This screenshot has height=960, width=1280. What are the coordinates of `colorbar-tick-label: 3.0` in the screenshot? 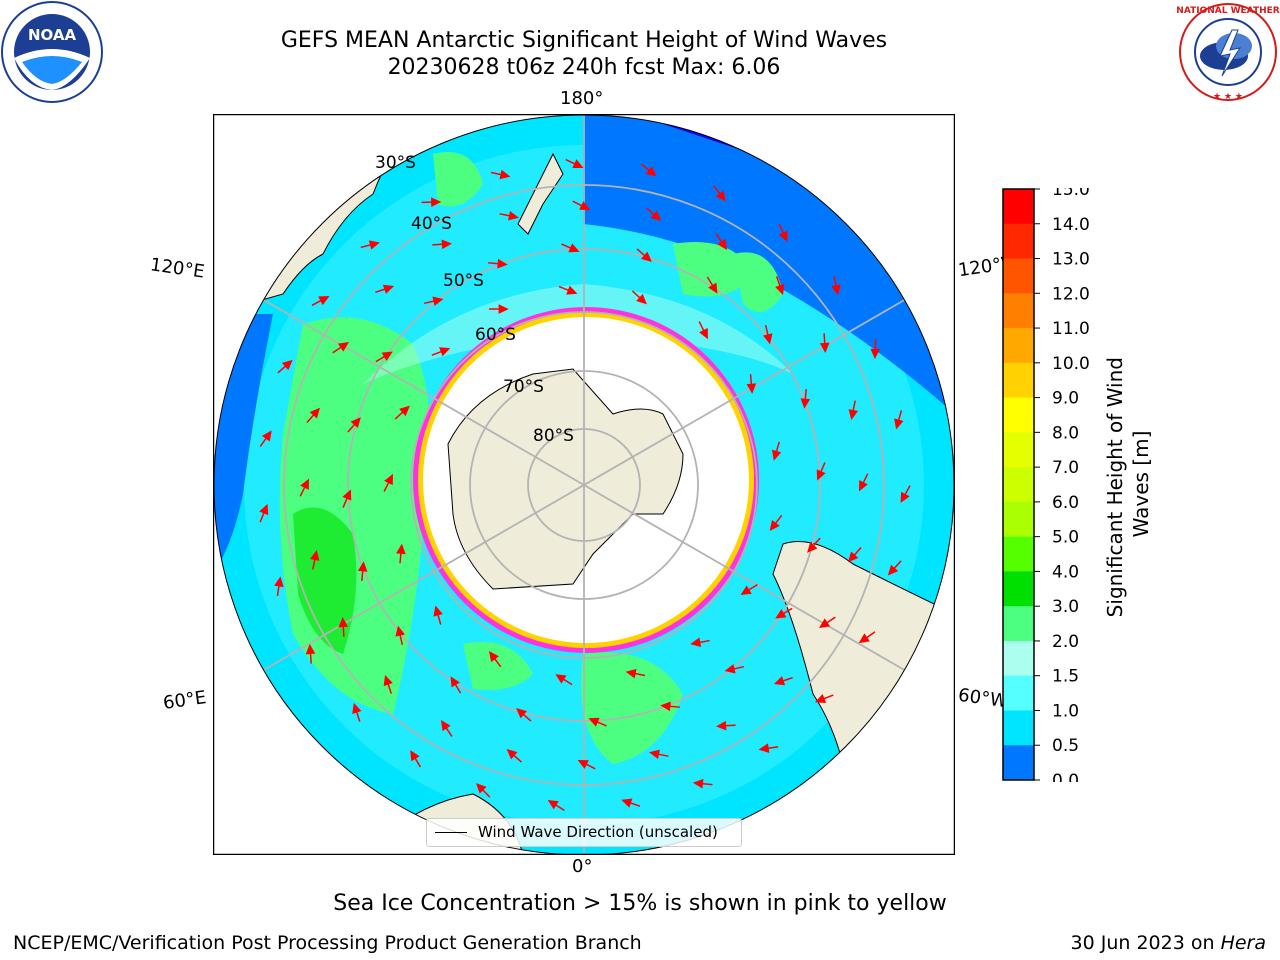 It's located at (1065, 607).